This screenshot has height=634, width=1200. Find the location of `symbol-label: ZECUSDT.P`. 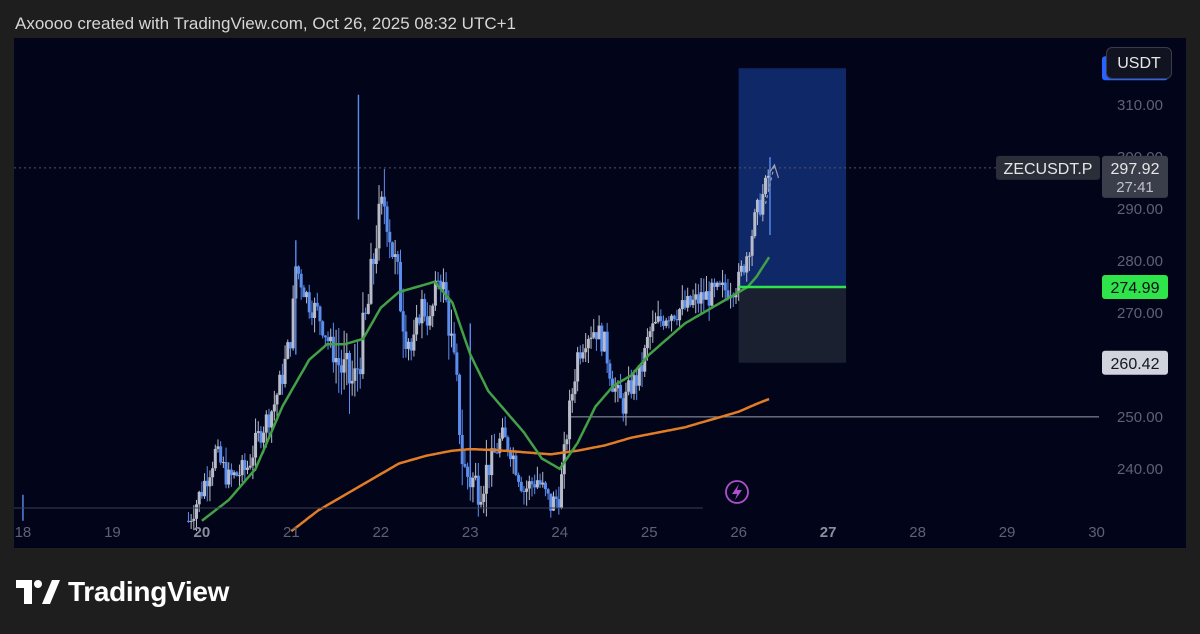

symbol-label: ZECUSDT.P is located at coordinates (1048, 167).